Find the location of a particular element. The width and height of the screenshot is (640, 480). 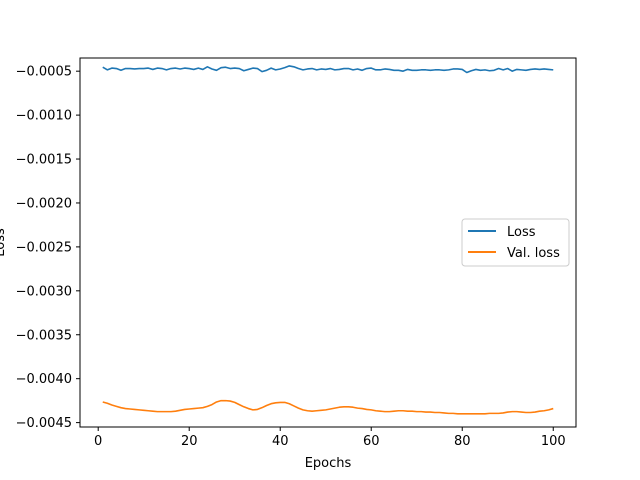

y-tick-label: −0.0030 is located at coordinates (44, 291).